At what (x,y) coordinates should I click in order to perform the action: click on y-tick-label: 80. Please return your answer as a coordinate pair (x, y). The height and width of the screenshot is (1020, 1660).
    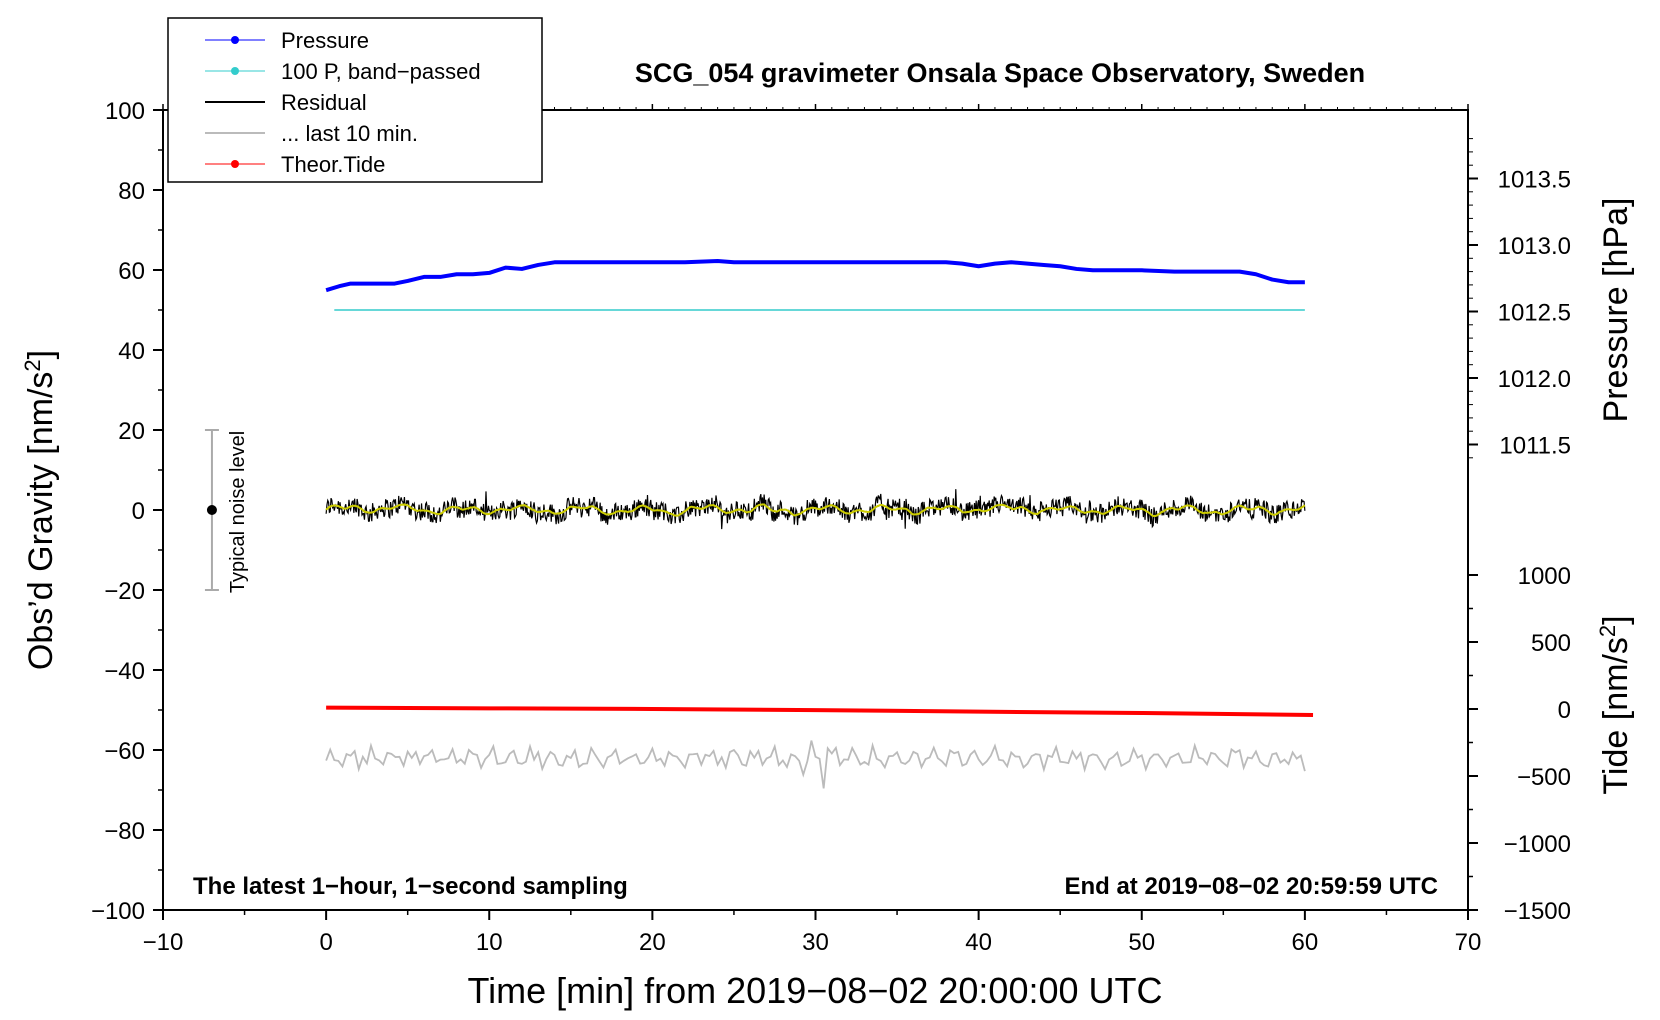
    Looking at the image, I should click on (131, 191).